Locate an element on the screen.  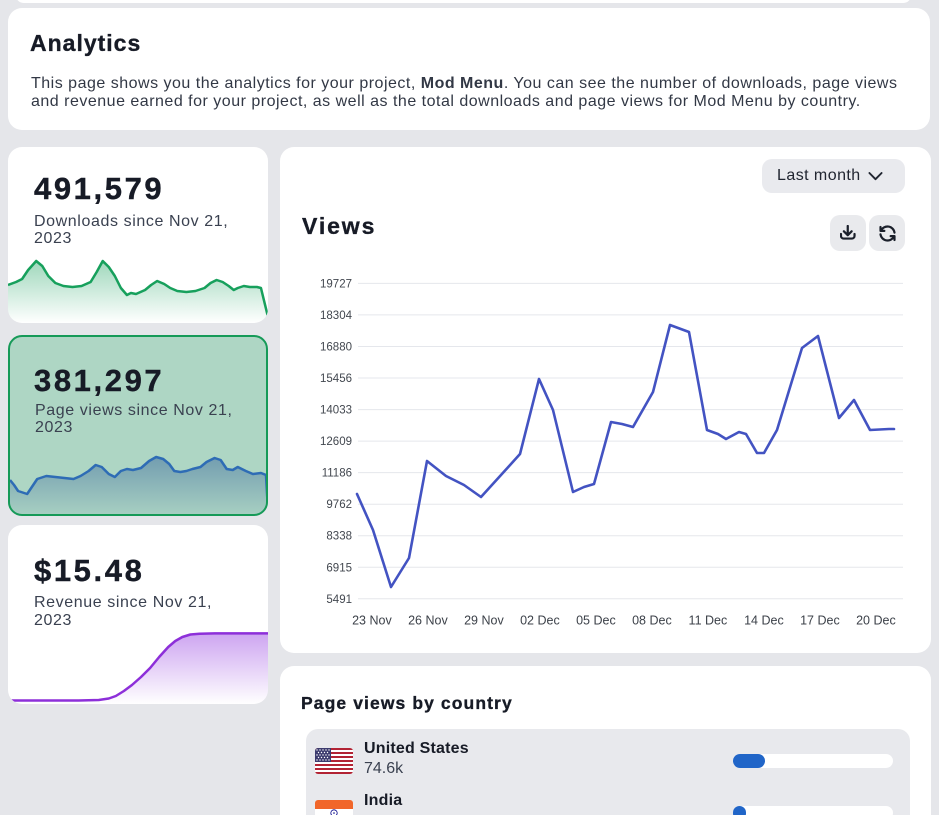
svg-text: 05 Dec is located at coordinates (596, 621).